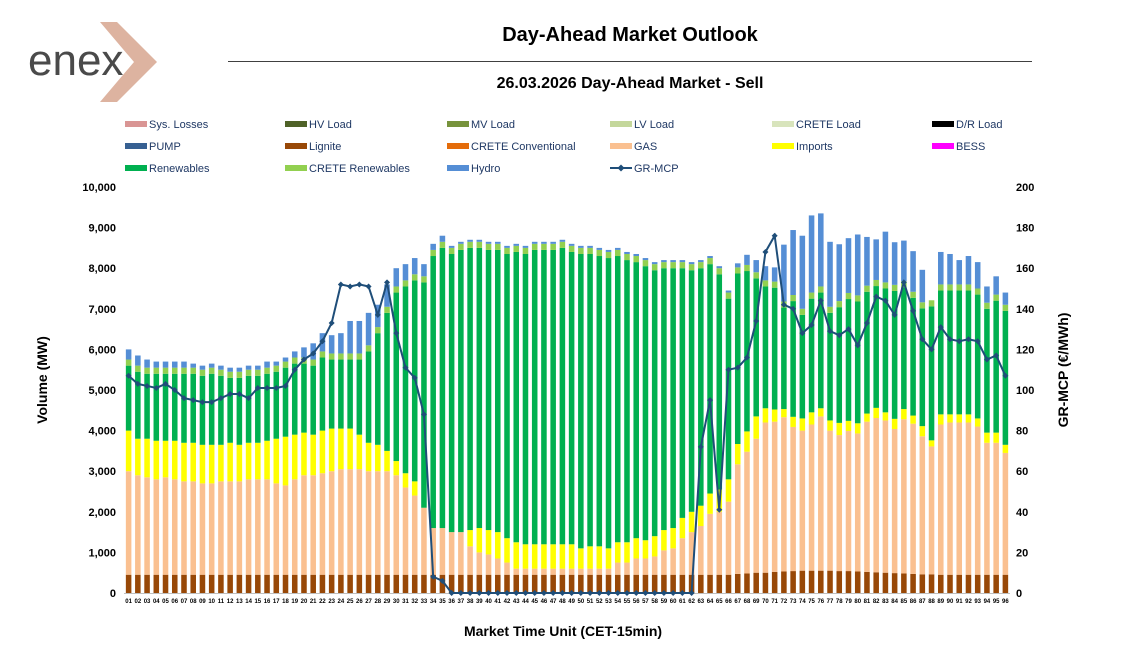 This screenshot has width=1134, height=651. What do you see at coordinates (461, 602) in the screenshot?
I see `x-tick-label: 37` at bounding box center [461, 602].